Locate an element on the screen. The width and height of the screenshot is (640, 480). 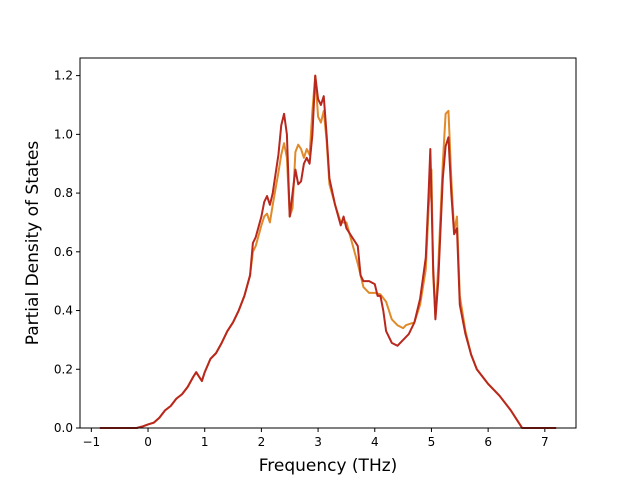
y-tick-label: 0.8 is located at coordinates (63, 193).